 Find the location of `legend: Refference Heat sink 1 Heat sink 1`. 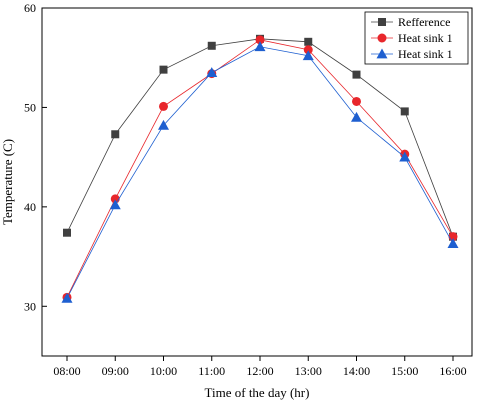

legend: Refference Heat sink 1 Heat sink 1 is located at coordinates (416, 38).